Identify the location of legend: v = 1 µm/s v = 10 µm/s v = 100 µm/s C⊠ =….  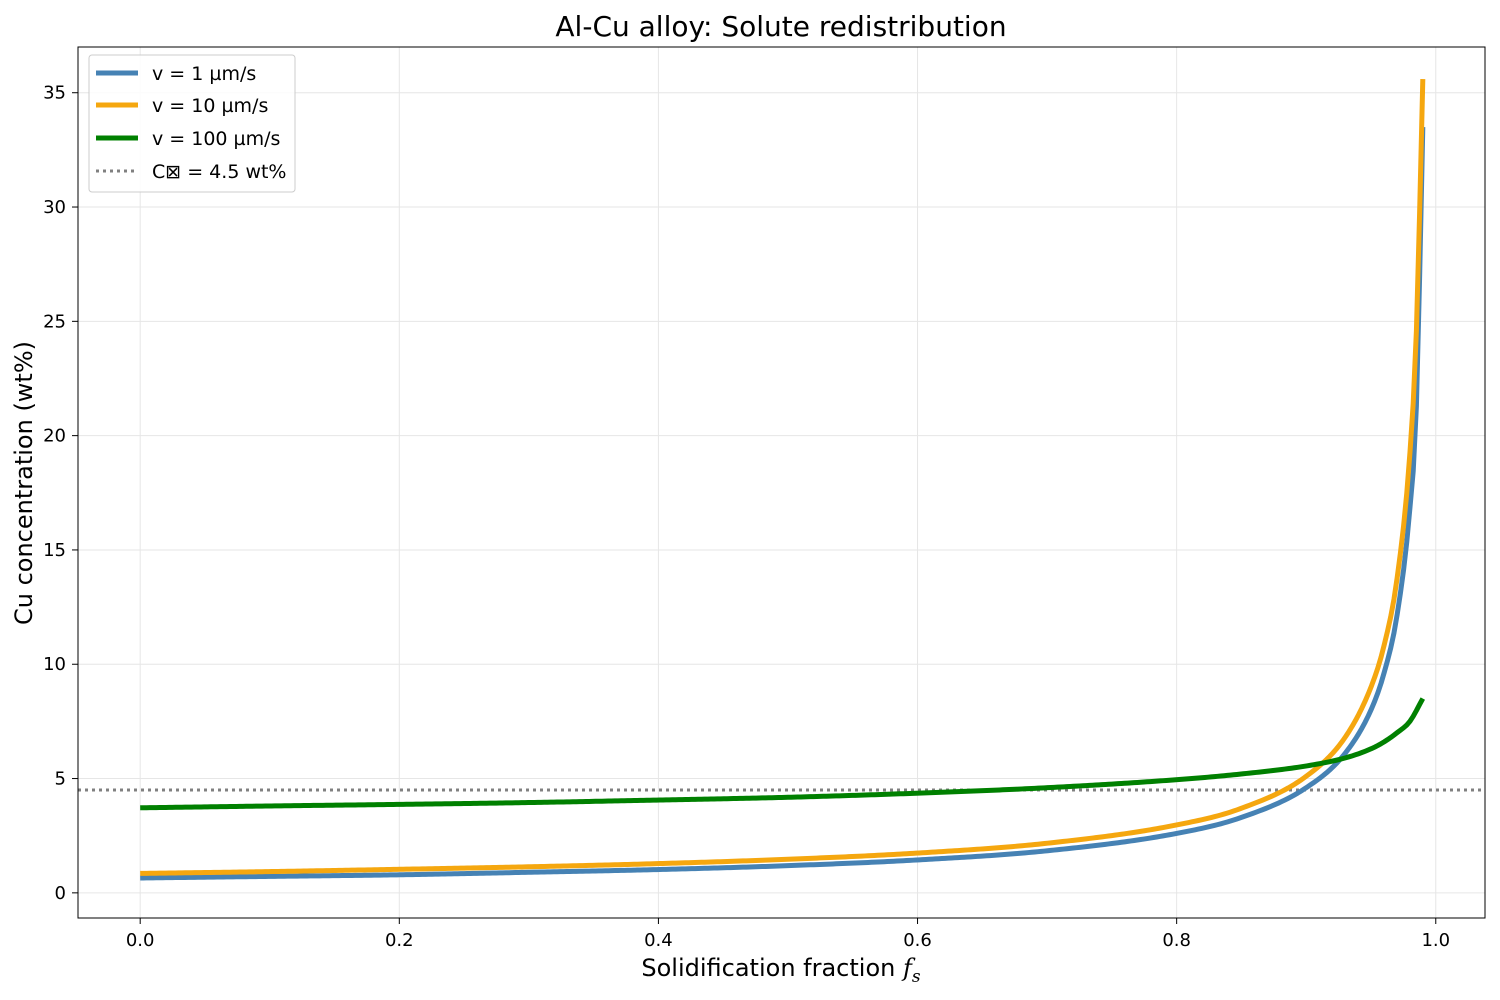
(192, 123).